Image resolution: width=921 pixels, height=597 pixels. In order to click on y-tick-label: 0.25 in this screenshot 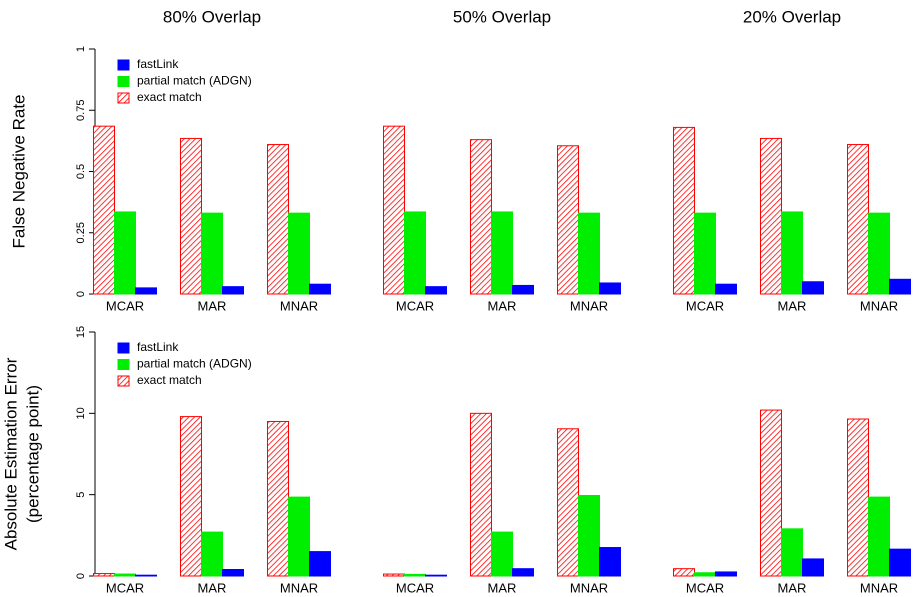, I will do `click(81, 232)`.